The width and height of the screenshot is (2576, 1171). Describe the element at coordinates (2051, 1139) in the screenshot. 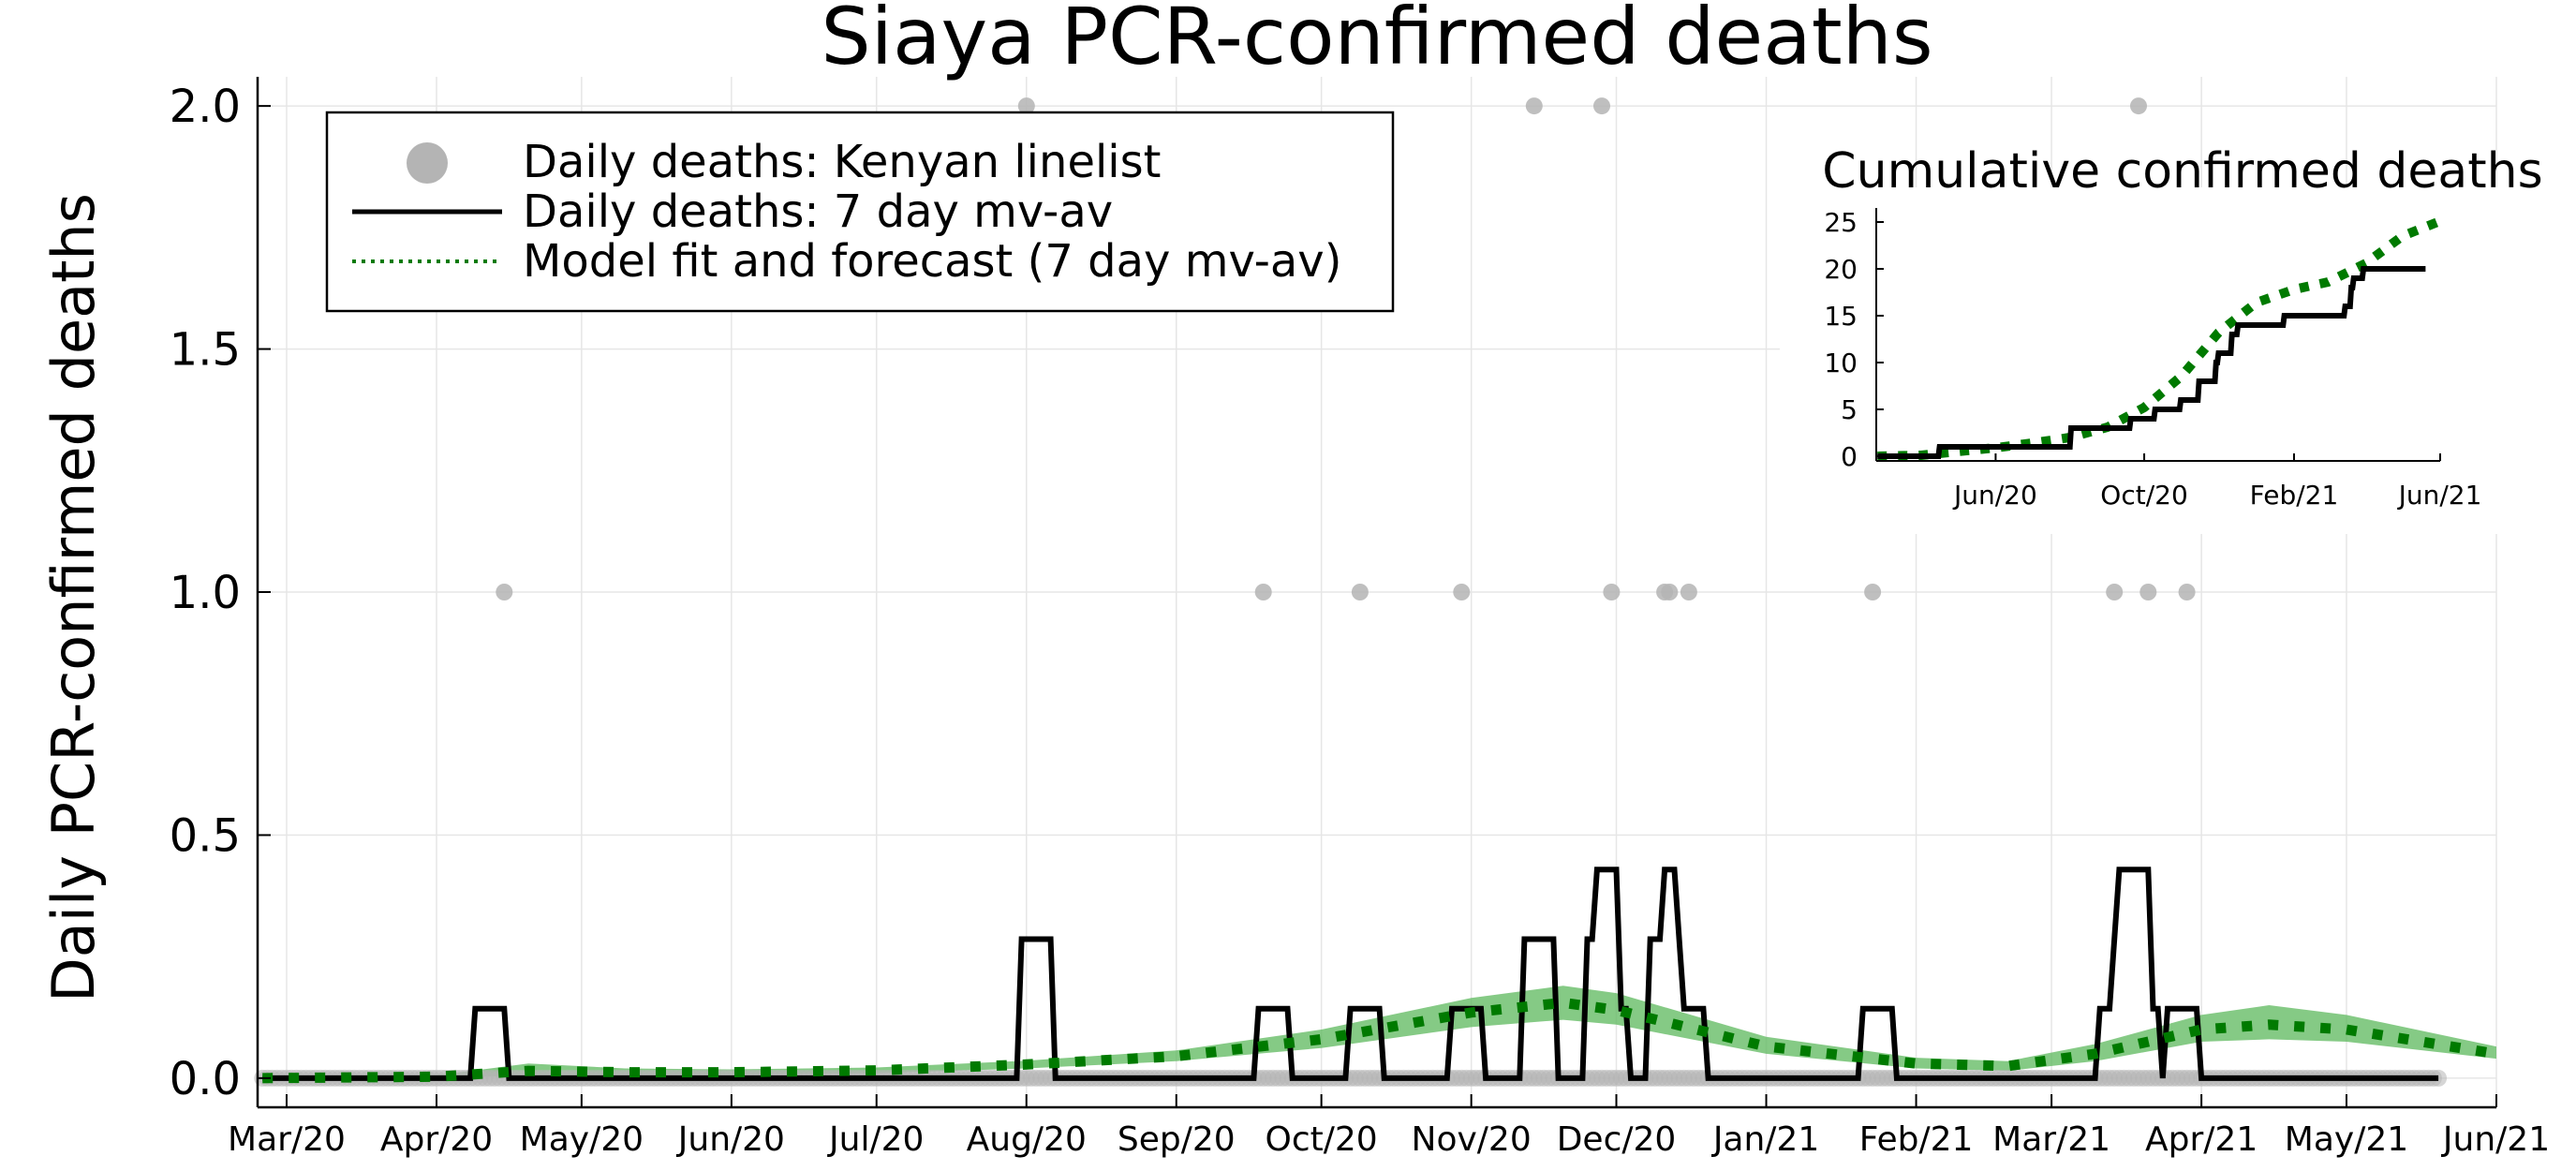

I see `main-x-tick-label-12: Mar/21` at that location.